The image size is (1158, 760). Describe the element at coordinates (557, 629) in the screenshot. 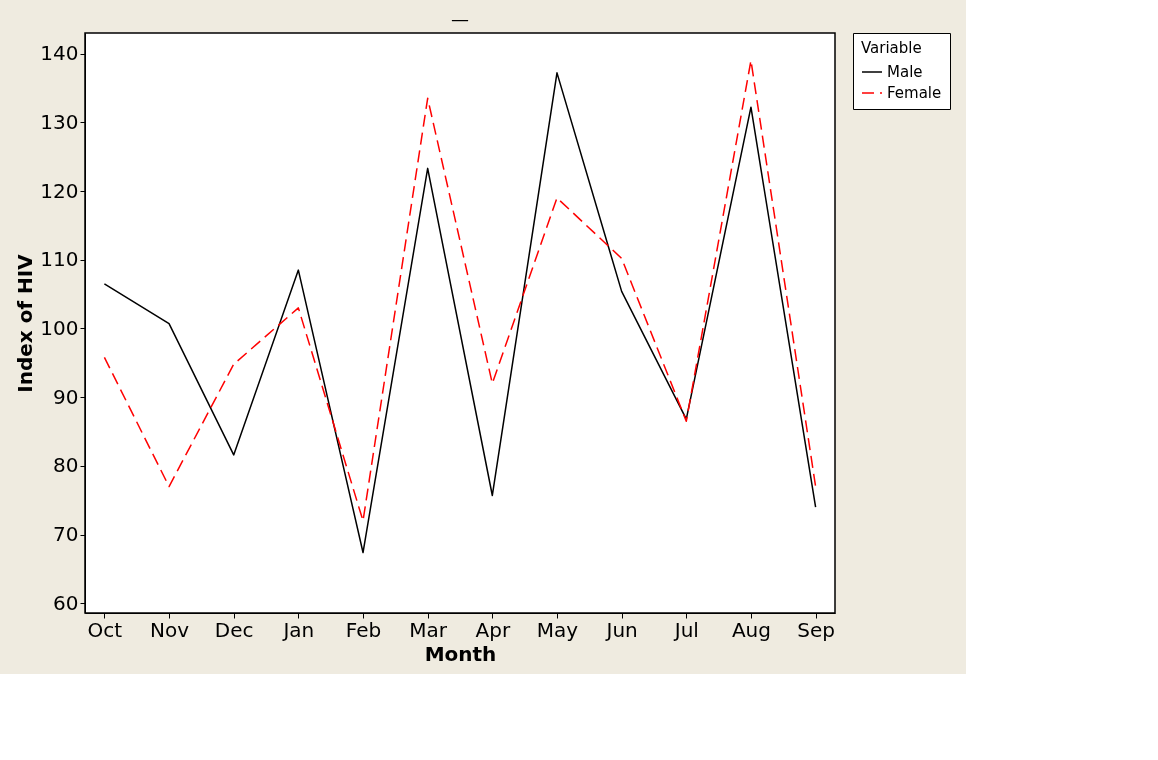

I see `x-tick-label: May` at that location.